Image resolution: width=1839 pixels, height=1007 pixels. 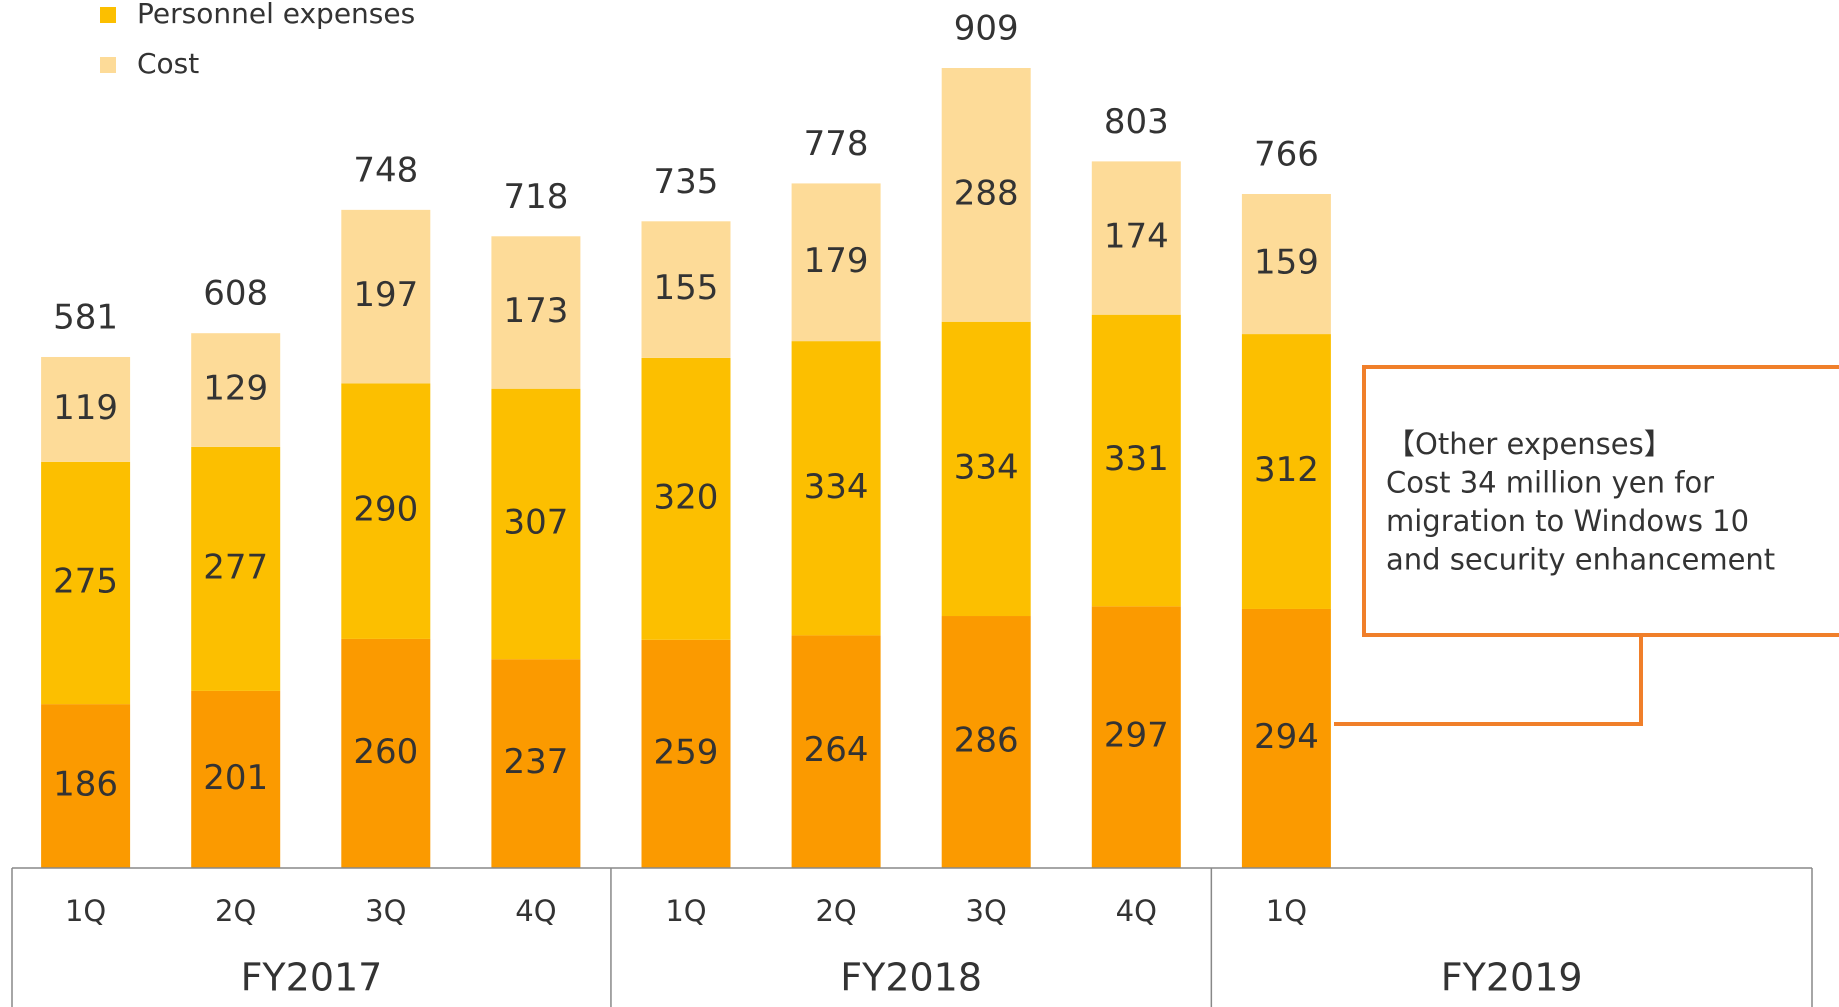 I want to click on total-label: 718, so click(x=535, y=197).